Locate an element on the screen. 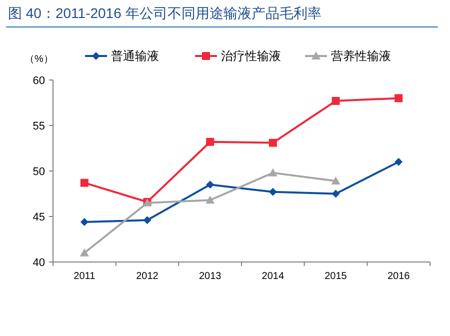 The image size is (450, 336). x-tick-label: 2015 is located at coordinates (336, 276).